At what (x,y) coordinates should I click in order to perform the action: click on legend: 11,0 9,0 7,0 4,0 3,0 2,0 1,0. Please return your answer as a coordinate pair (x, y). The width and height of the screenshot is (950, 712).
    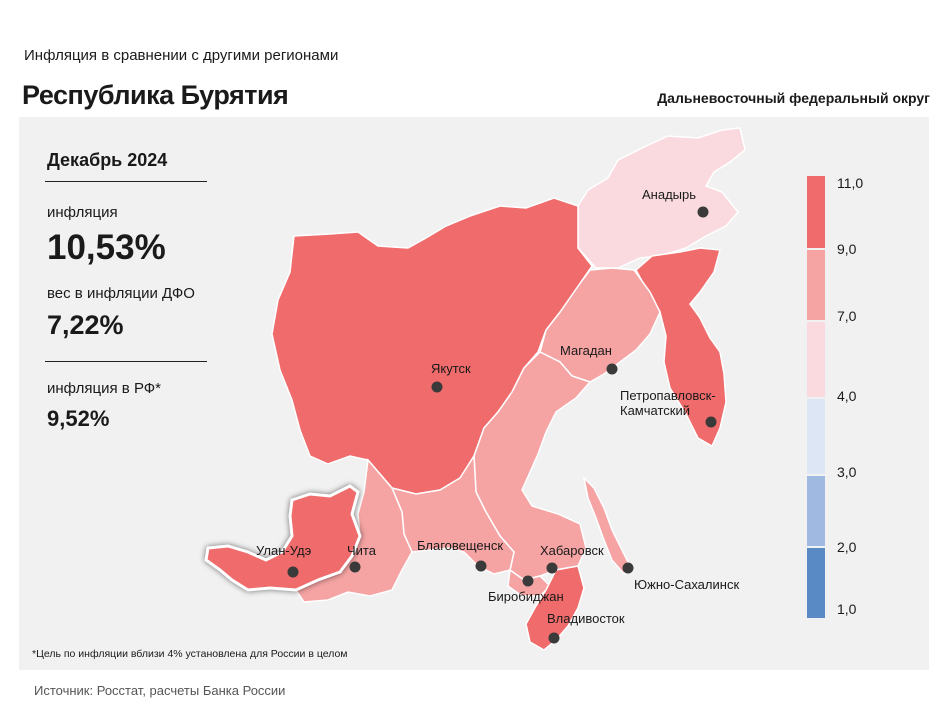
    Looking at the image, I should click on (835, 396).